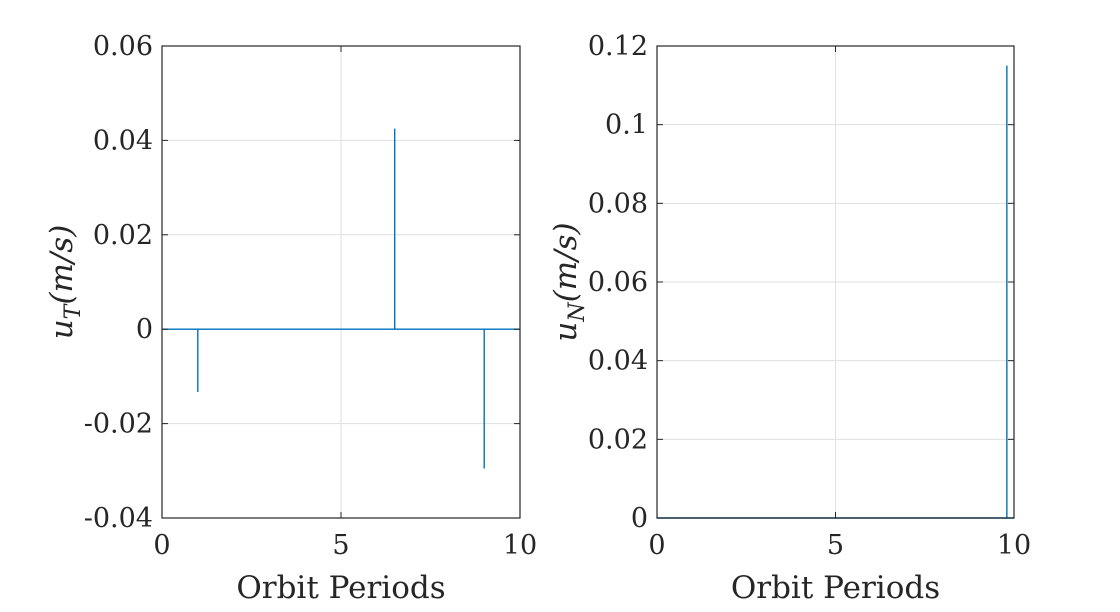 This screenshot has width=1120, height=612. What do you see at coordinates (73, 310) in the screenshot?
I see `y-axis-label-sub: T` at bounding box center [73, 310].